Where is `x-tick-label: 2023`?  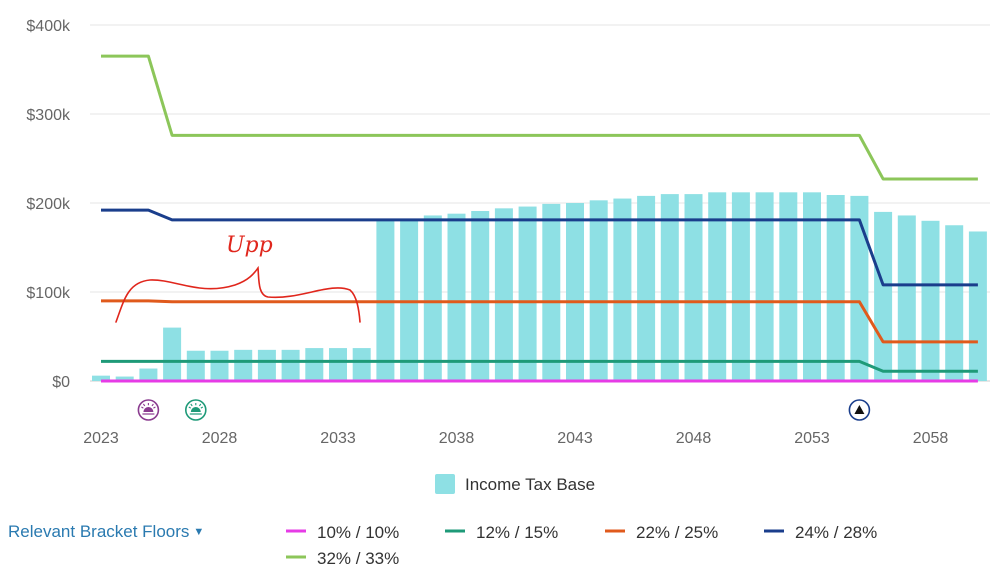
x-tick-label: 2023 is located at coordinates (101, 438).